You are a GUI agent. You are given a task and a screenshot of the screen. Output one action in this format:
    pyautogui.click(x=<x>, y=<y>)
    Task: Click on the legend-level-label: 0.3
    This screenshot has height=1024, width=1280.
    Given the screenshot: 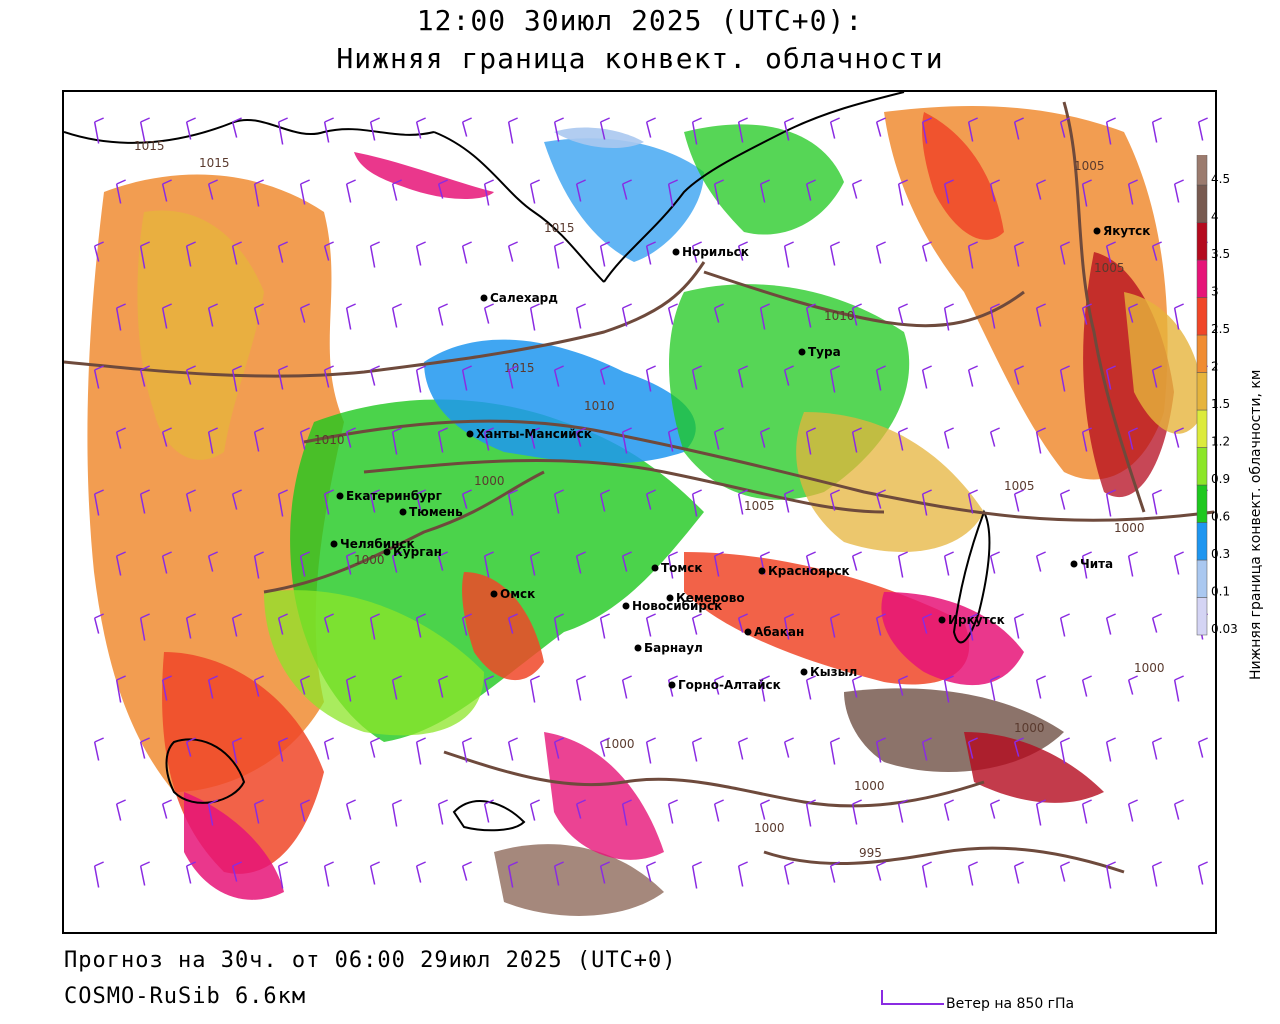 What is the action you would take?
    pyautogui.click(x=1220, y=554)
    